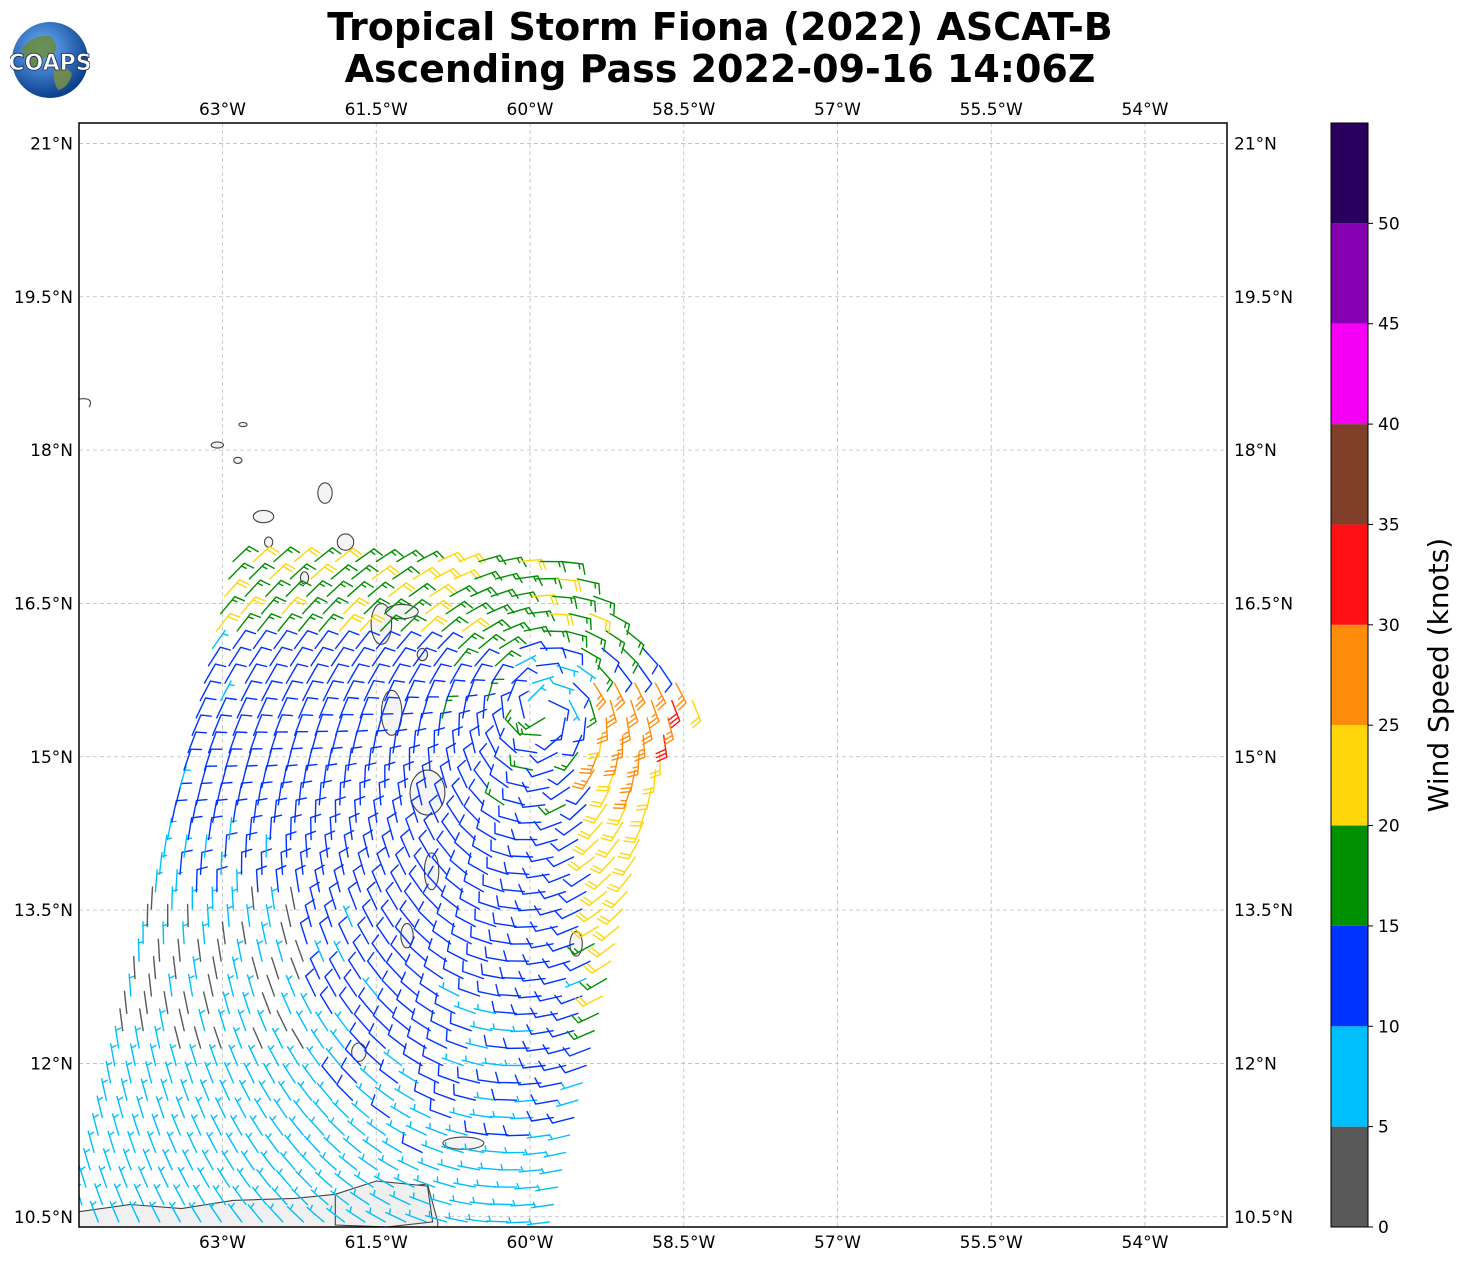 The image size is (1467, 1264). I want to click on lon-tick-label-top: 54°W, so click(1145, 110).